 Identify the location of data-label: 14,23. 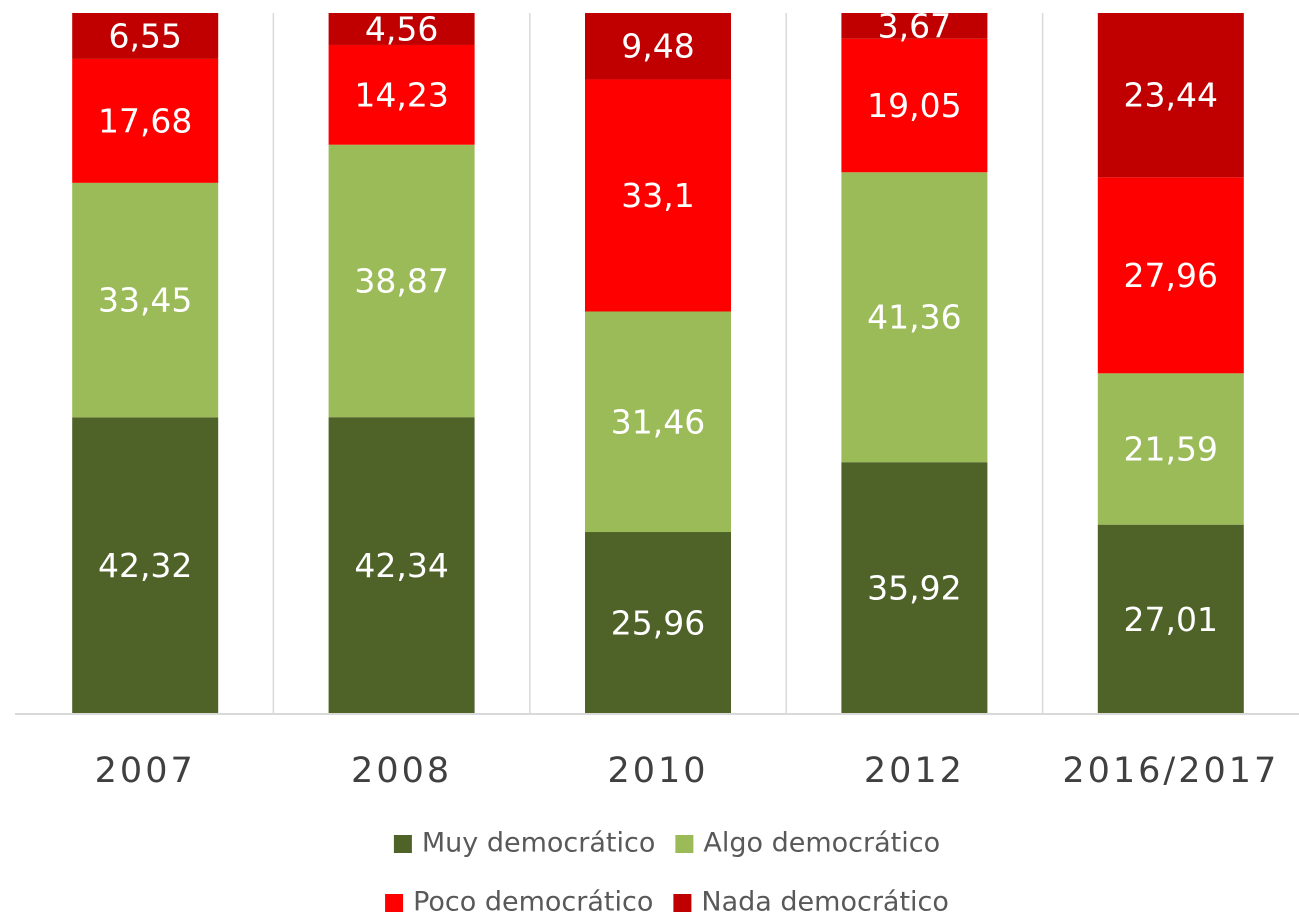
(401, 94).